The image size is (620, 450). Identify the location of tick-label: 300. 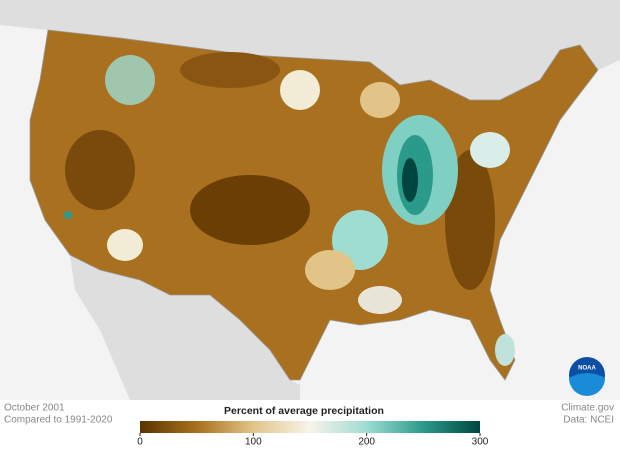
(480, 442).